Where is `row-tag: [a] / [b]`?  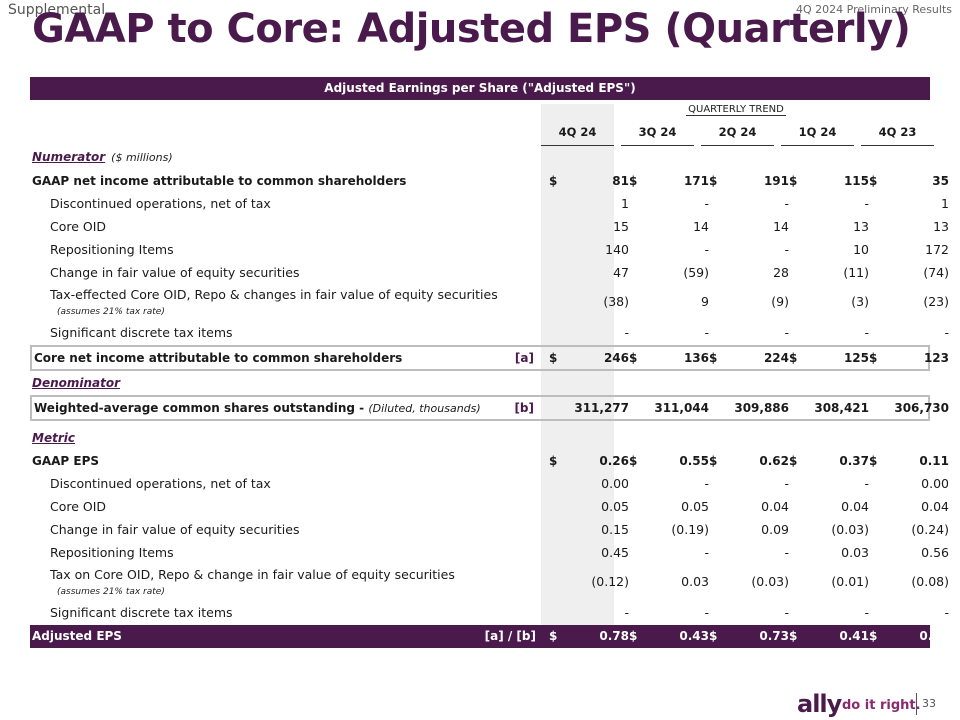
row-tag: [a] / [b] is located at coordinates (510, 636).